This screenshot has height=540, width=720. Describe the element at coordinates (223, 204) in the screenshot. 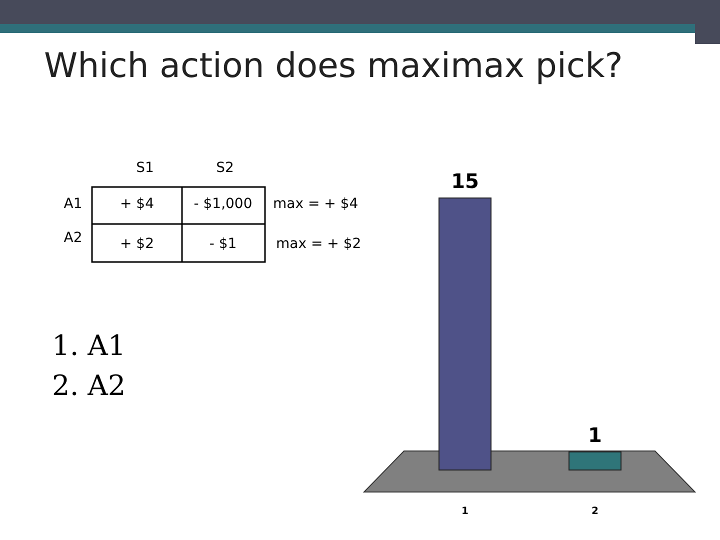

I see `text: - $1,000` at that location.